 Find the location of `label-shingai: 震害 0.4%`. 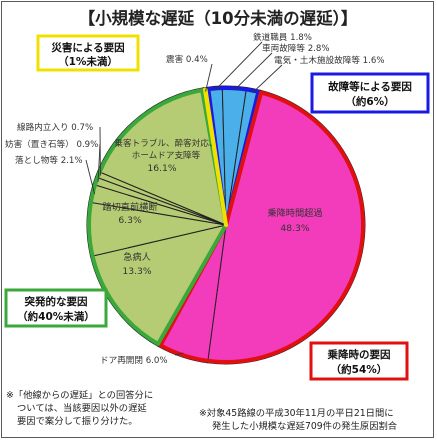

label-shingai: 震害 0.4% is located at coordinates (187, 59).